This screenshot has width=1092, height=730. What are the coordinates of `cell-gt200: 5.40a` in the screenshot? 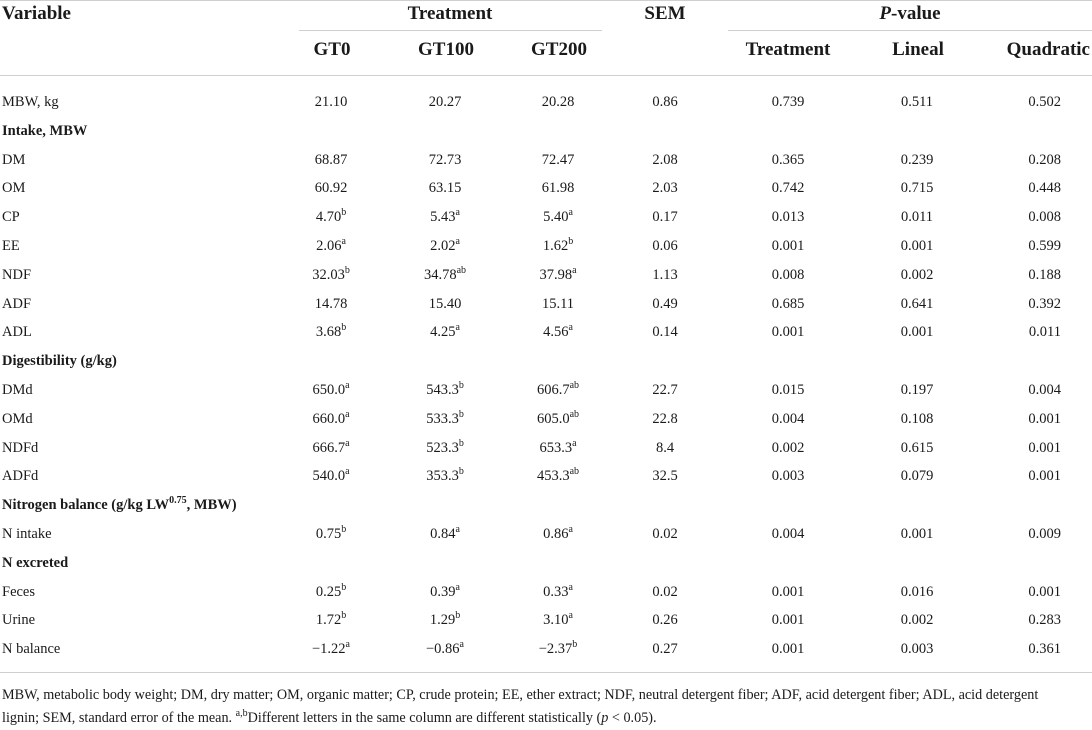 It's located at (558, 217).